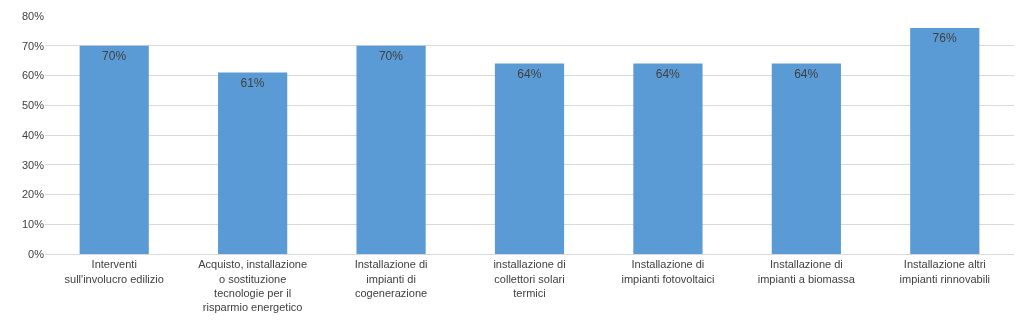 The width and height of the screenshot is (1024, 334). What do you see at coordinates (33, 45) in the screenshot?
I see `y-tick-label: 70%` at bounding box center [33, 45].